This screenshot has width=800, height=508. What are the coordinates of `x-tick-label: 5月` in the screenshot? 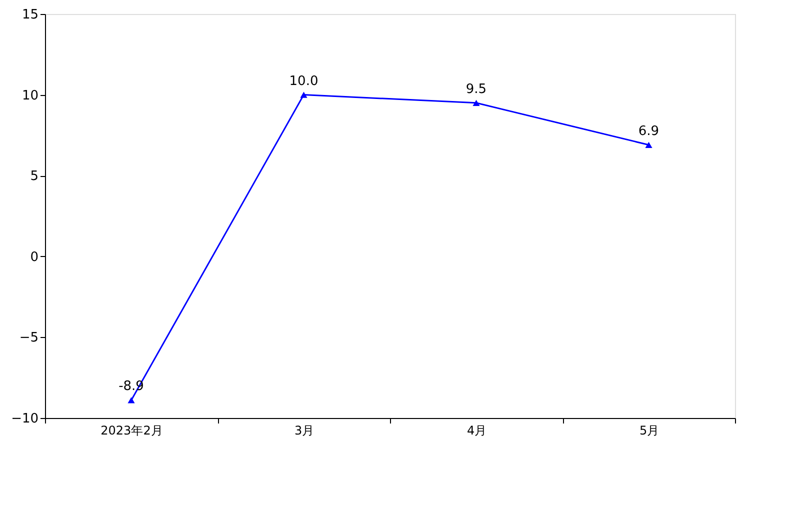 It's located at (649, 431).